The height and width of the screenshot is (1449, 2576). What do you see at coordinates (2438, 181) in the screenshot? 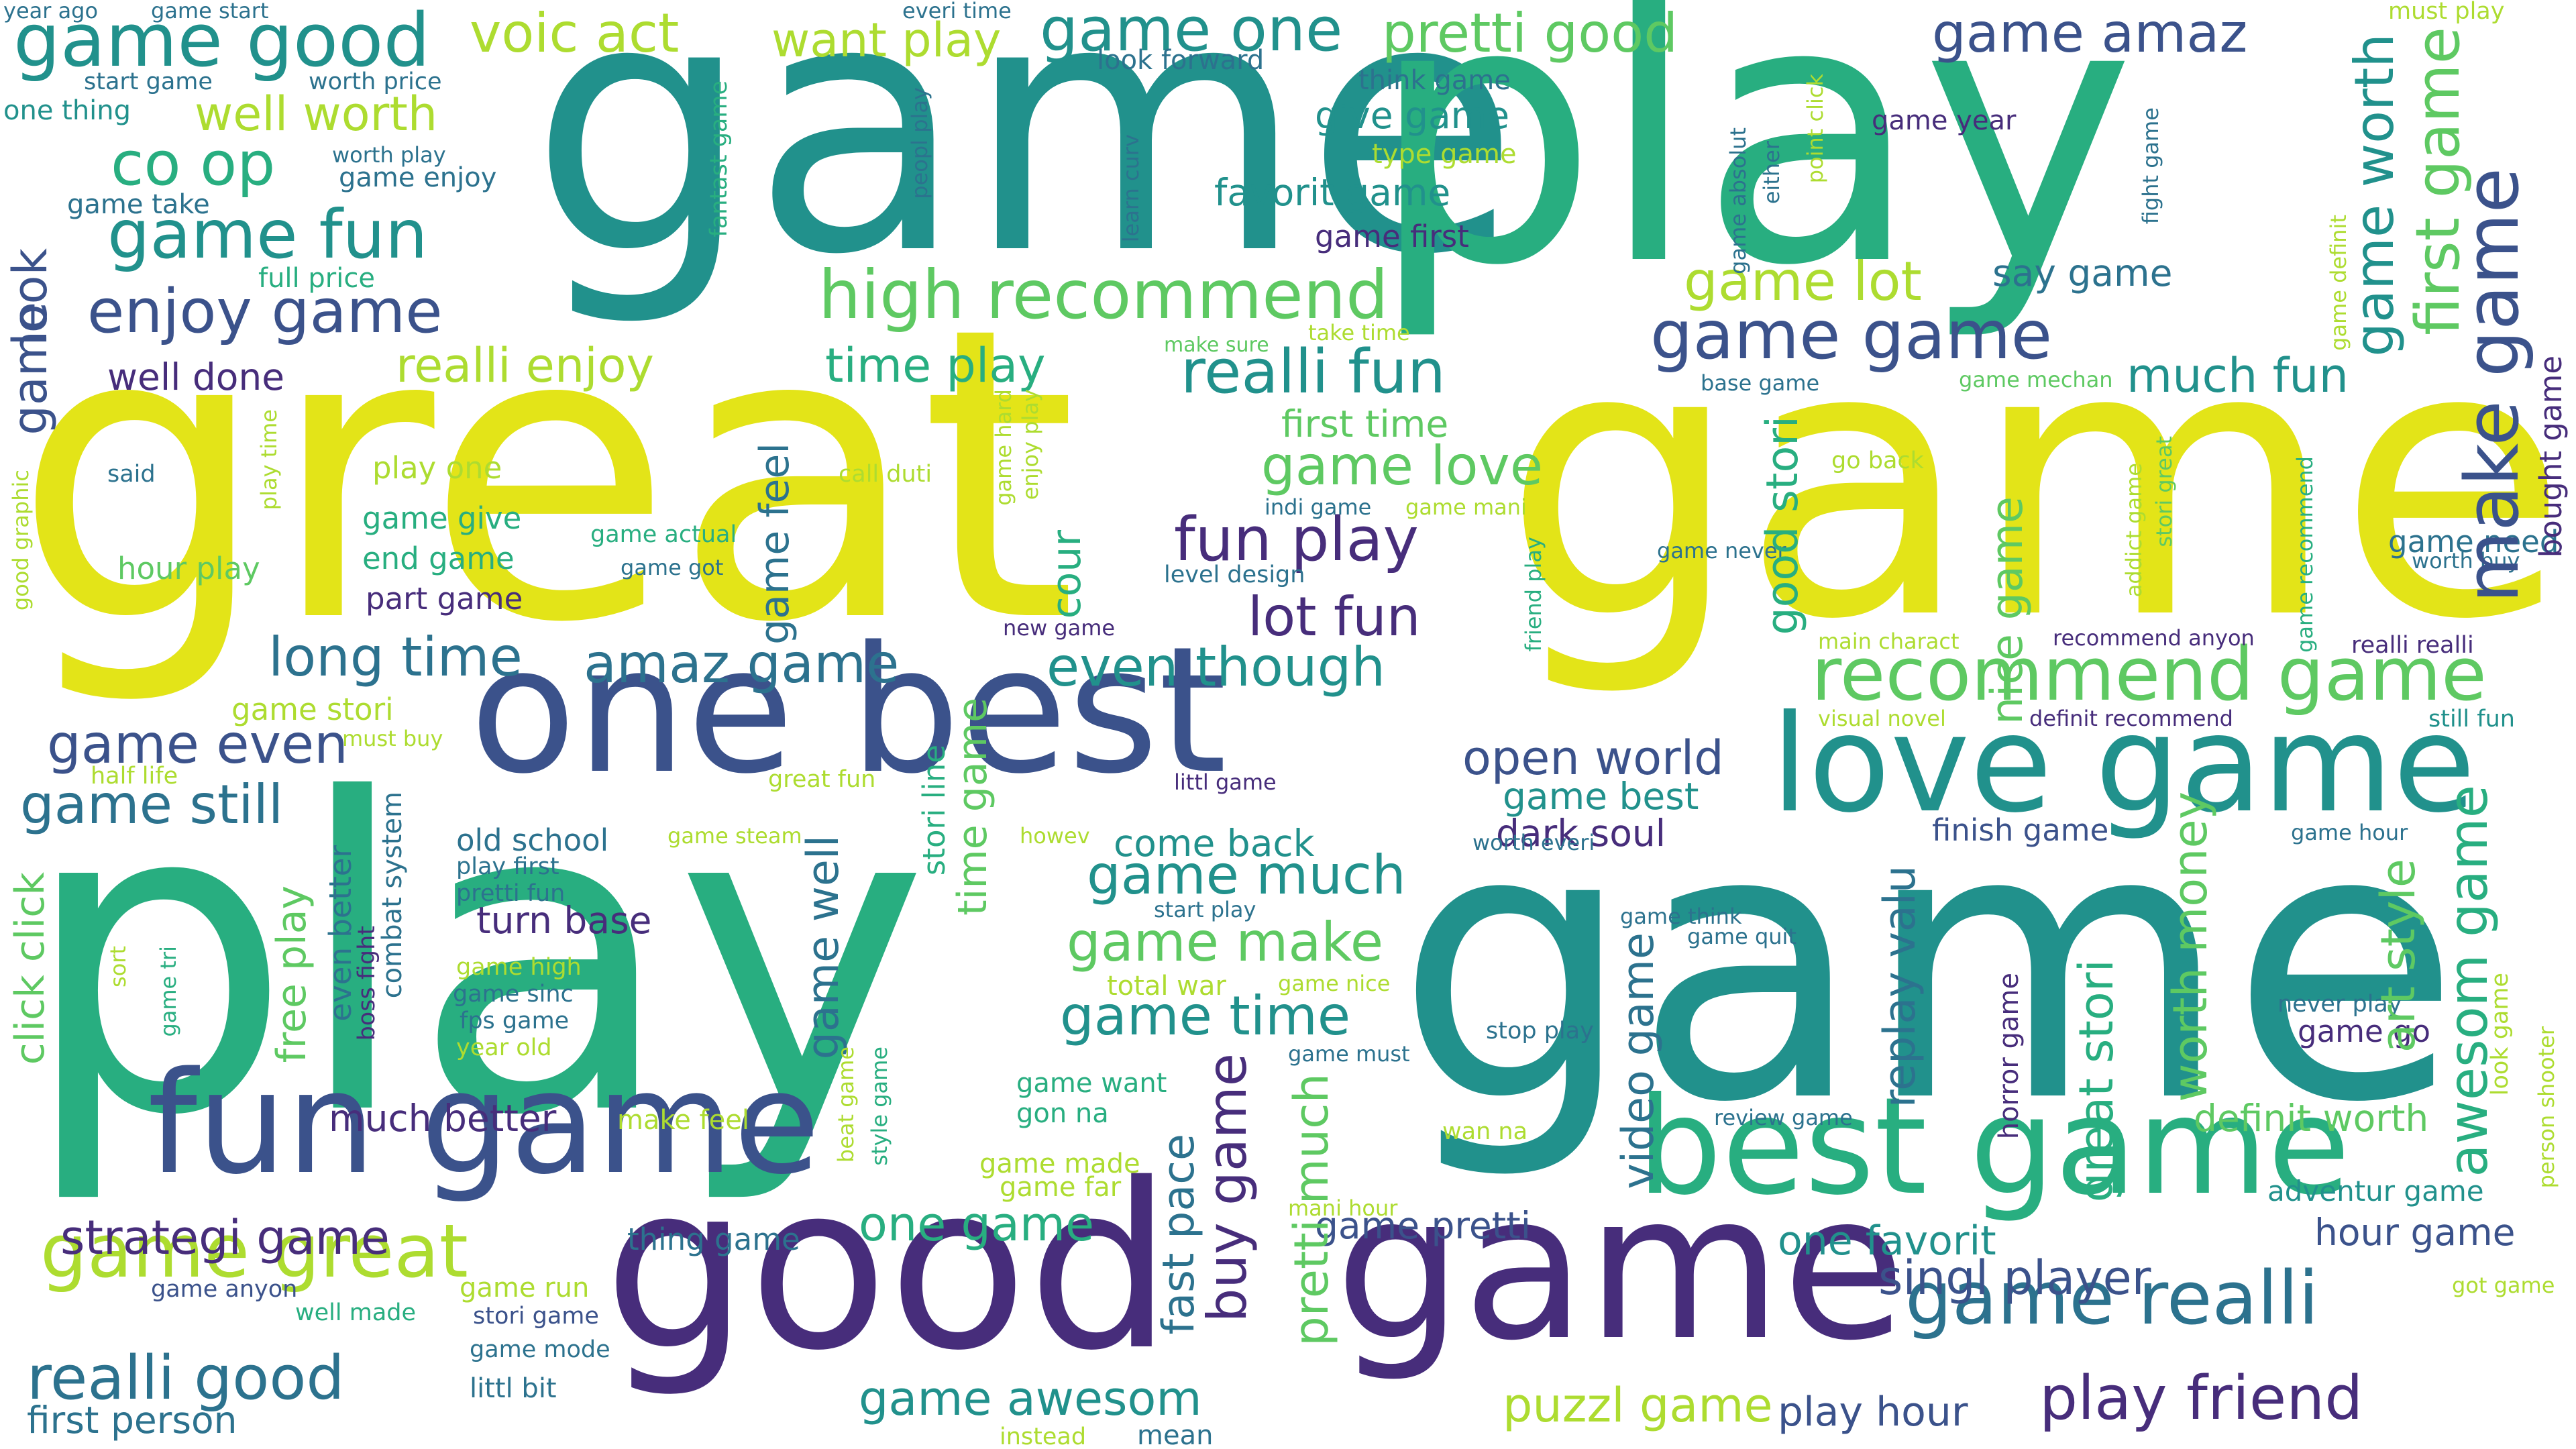
I see `cloud-word: first game` at bounding box center [2438, 181].